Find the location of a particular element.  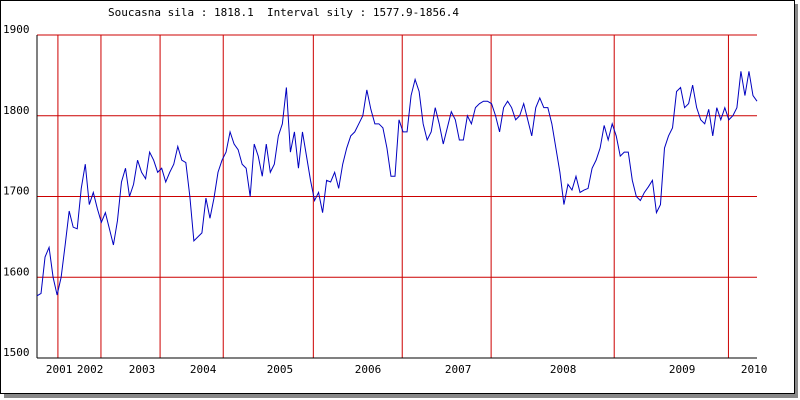

y-tick-label: 1800 is located at coordinates (16, 110).